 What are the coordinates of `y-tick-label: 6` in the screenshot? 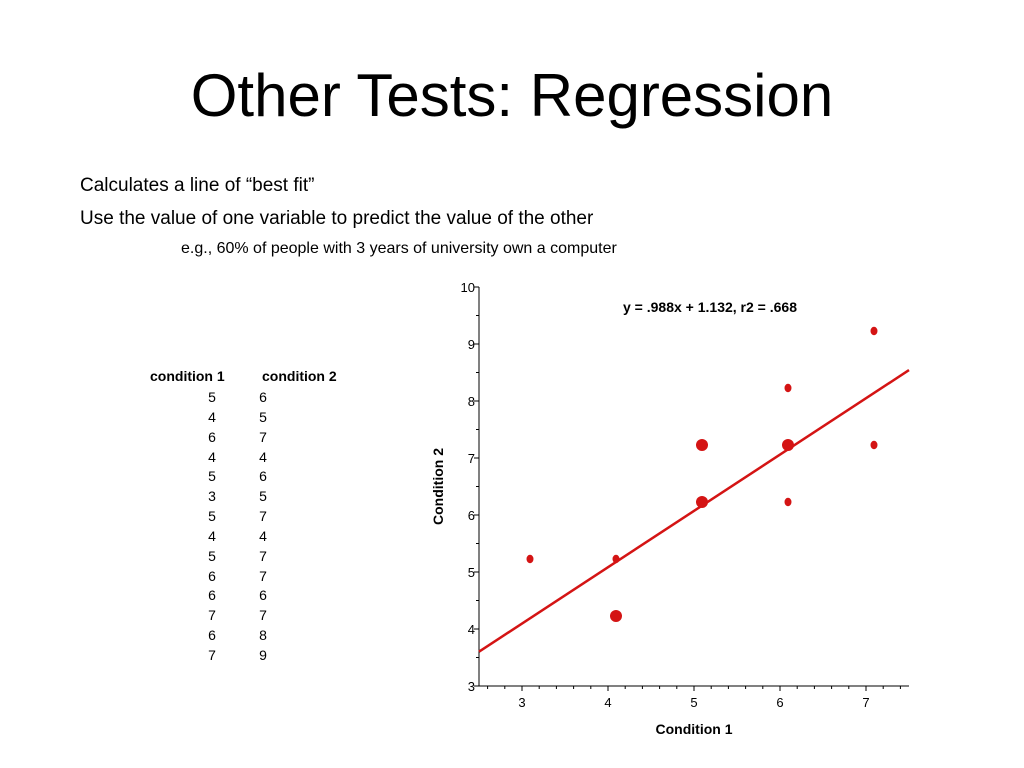 It's located at (471, 515).